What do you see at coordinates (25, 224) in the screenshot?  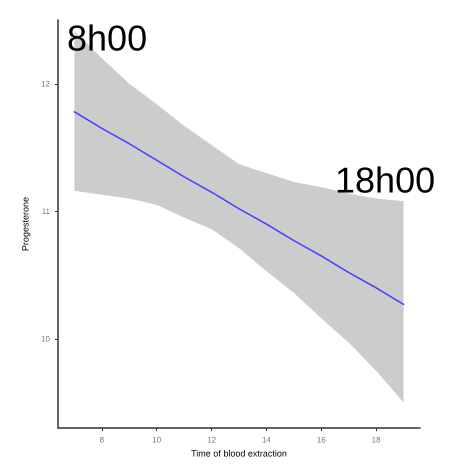 I see `y-axis-title: Progesterone` at bounding box center [25, 224].